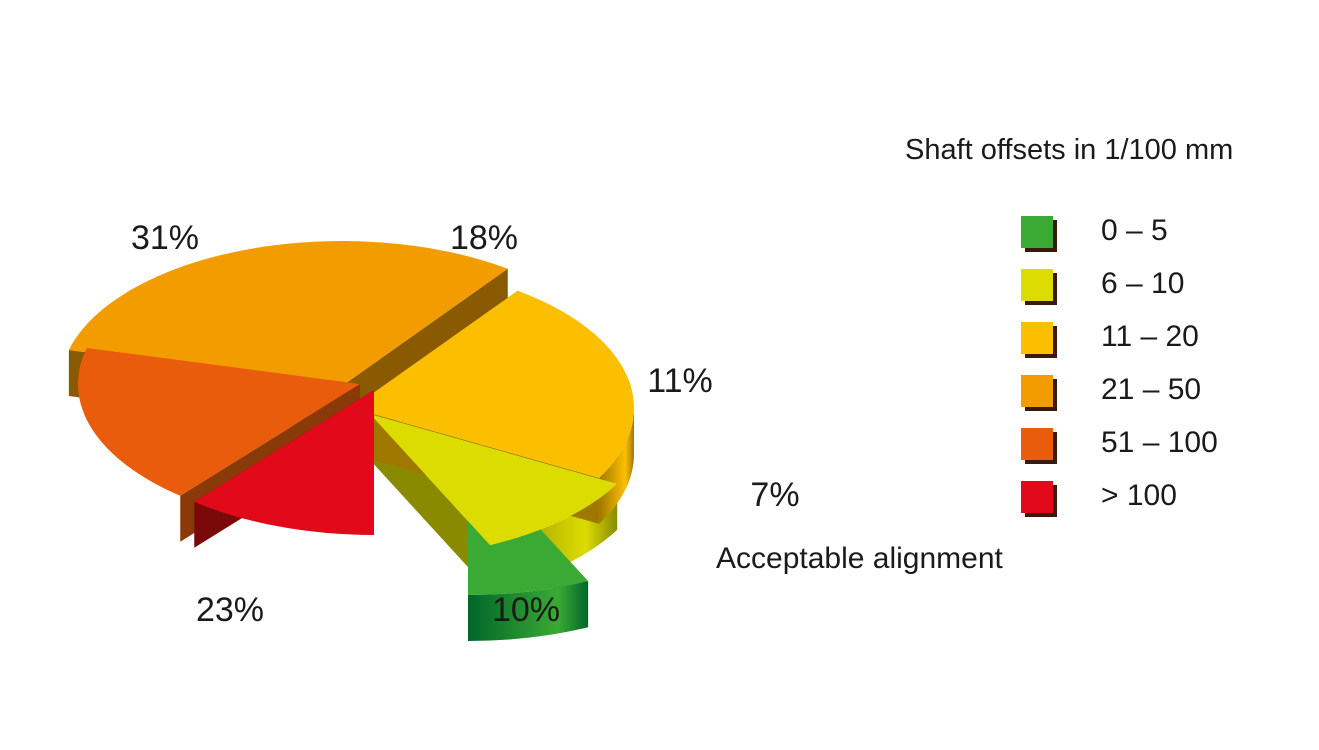 The height and width of the screenshot is (750, 1319). What do you see at coordinates (1100, 238) in the screenshot?
I see `legend-item-0-5: 0 – 5` at bounding box center [1100, 238].